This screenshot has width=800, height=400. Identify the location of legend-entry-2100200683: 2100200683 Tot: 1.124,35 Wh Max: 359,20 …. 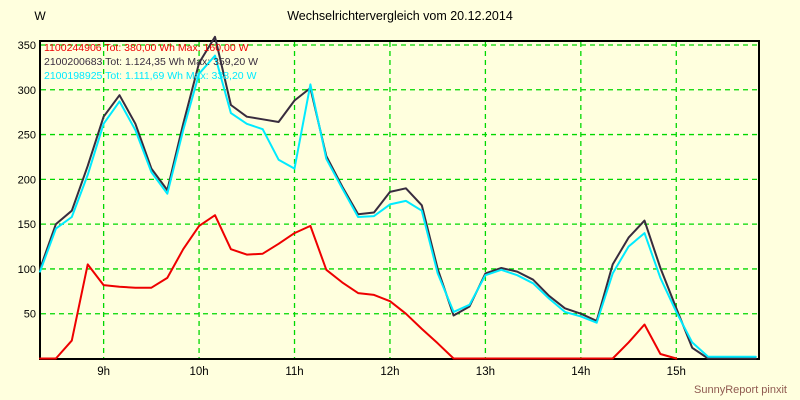
(151, 62).